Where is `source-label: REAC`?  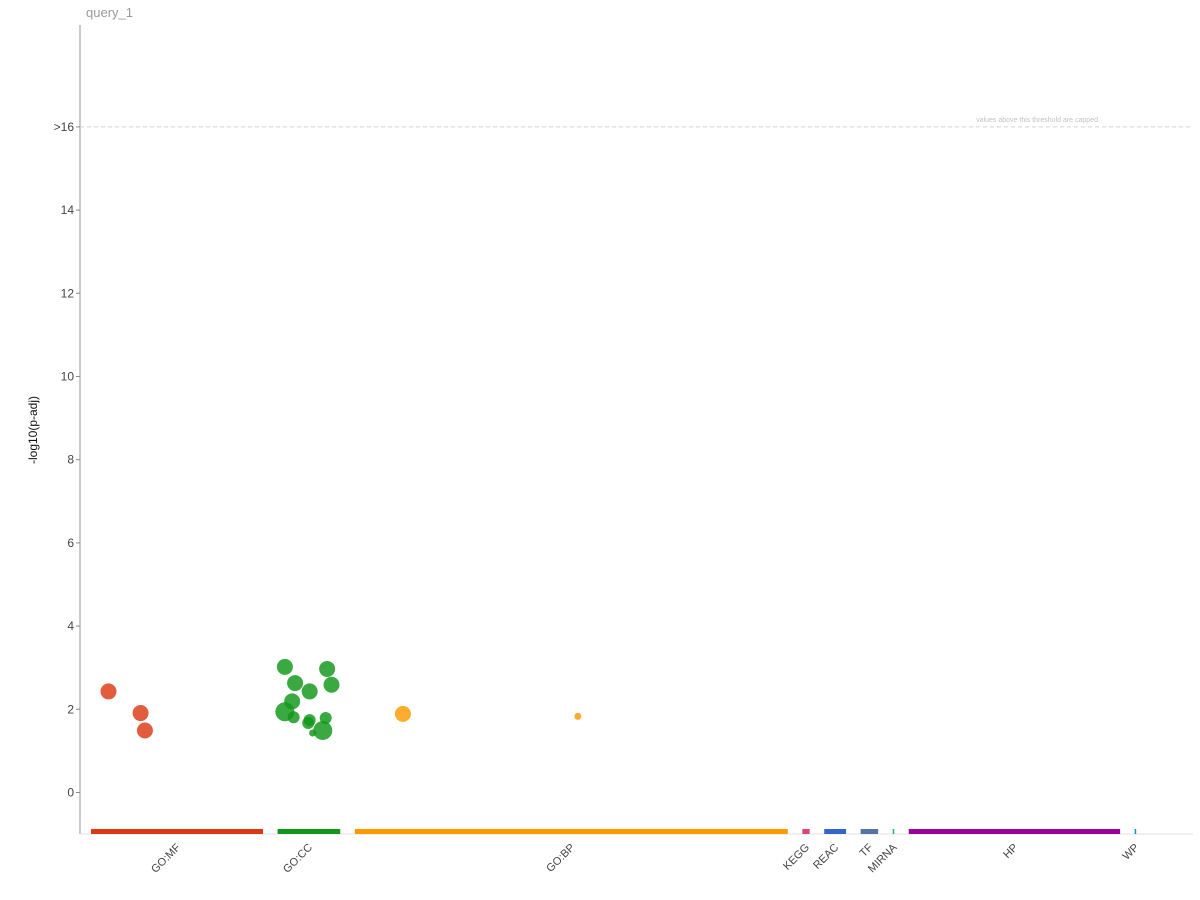
source-label: REAC is located at coordinates (826, 857).